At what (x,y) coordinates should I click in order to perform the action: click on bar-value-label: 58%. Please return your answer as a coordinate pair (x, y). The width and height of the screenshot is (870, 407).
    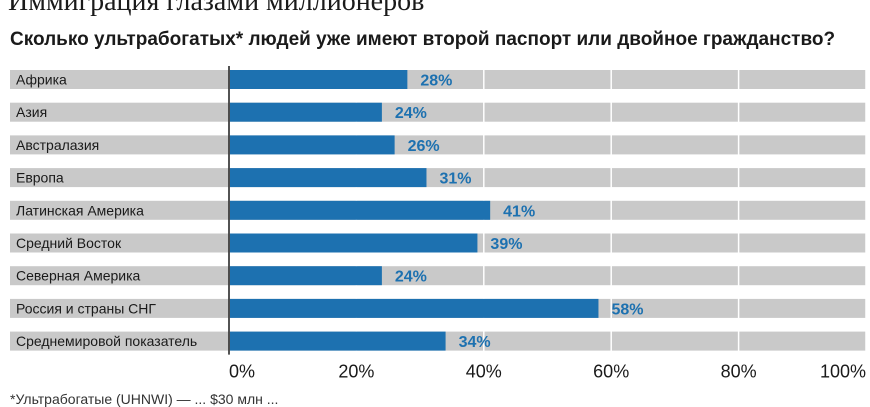
    Looking at the image, I should click on (627, 309).